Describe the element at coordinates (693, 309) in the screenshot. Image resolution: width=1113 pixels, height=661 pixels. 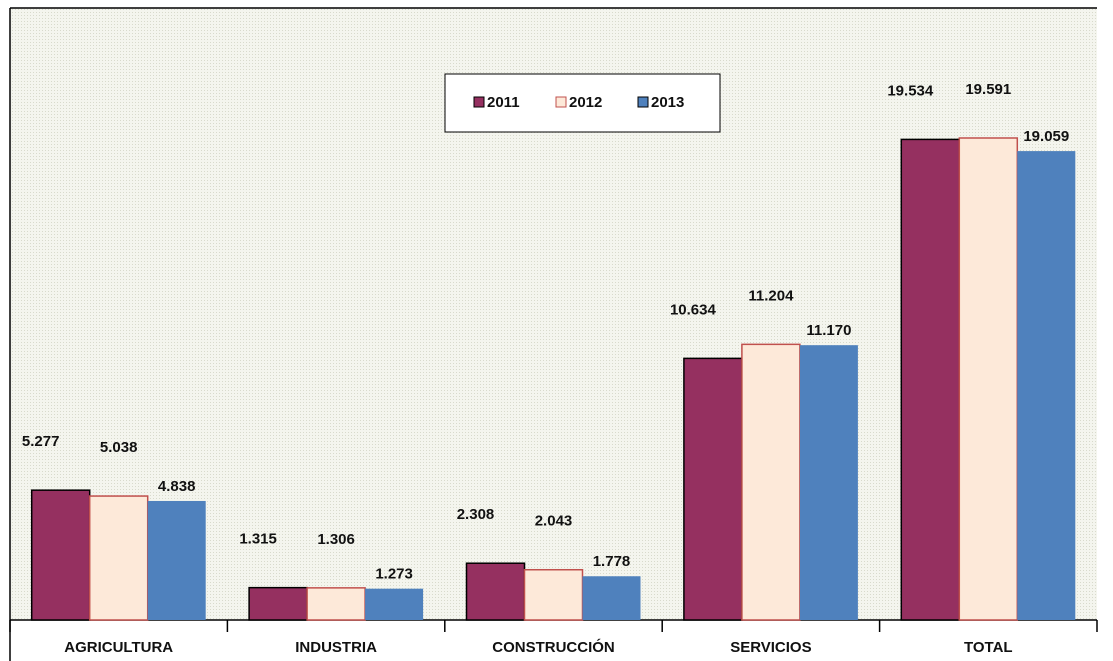
I see `data-label: 10.634` at that location.